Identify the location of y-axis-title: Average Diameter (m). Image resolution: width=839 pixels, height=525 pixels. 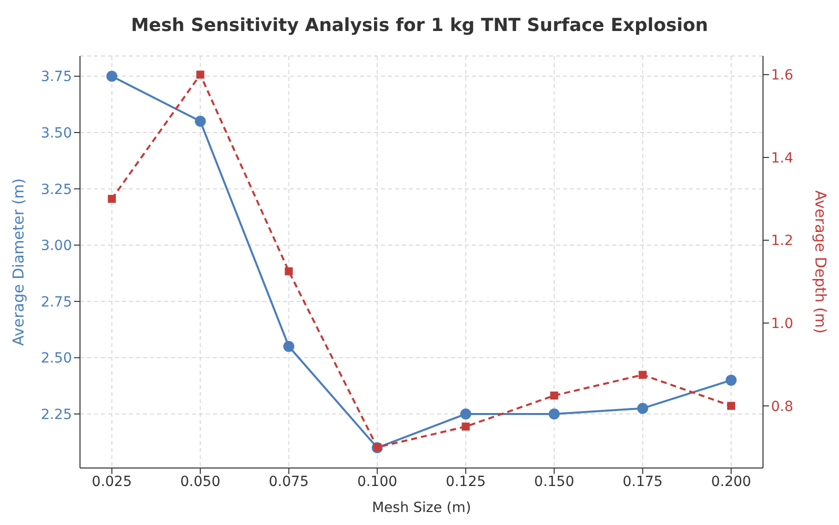
(18, 262).